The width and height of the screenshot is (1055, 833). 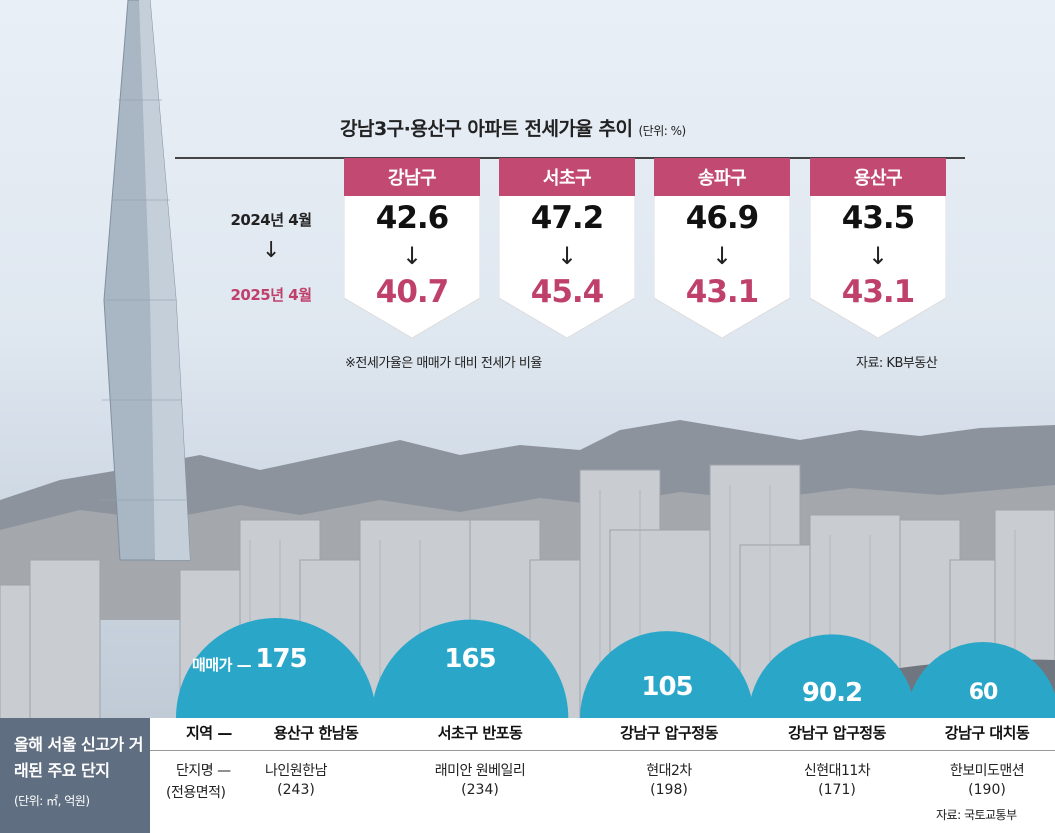 I want to click on value-2024: 42.6, so click(x=412, y=218).